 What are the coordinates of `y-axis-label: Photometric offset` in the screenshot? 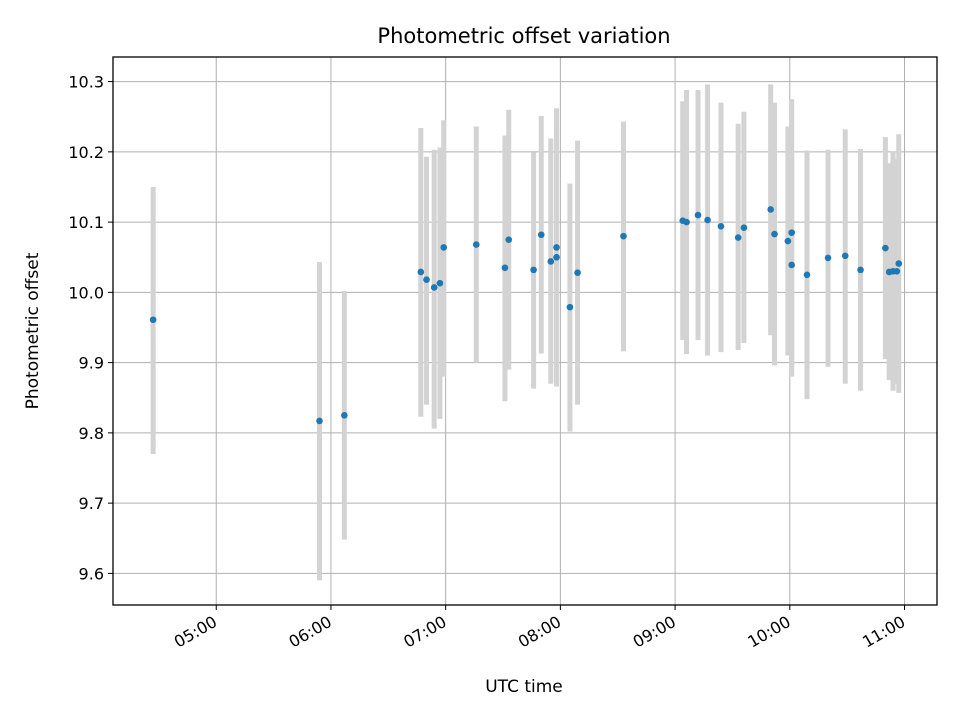 It's located at (33, 330).